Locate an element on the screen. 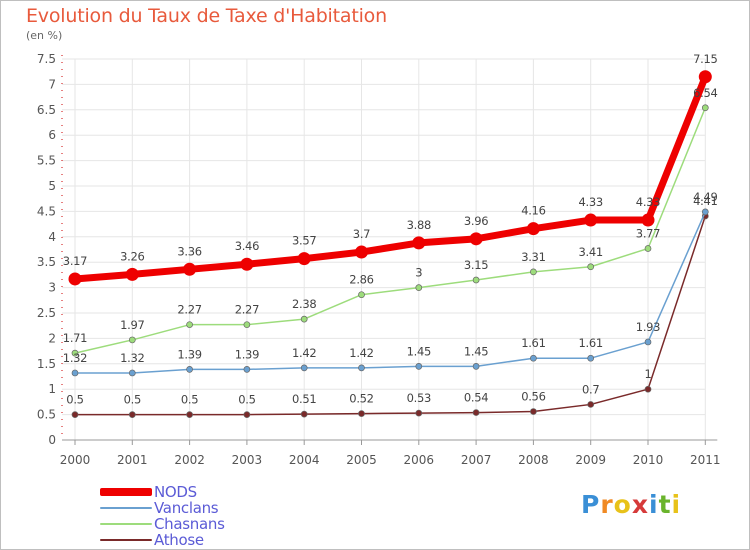 The width and height of the screenshot is (750, 550). data-label-vanclans: 4.49 is located at coordinates (705, 197).